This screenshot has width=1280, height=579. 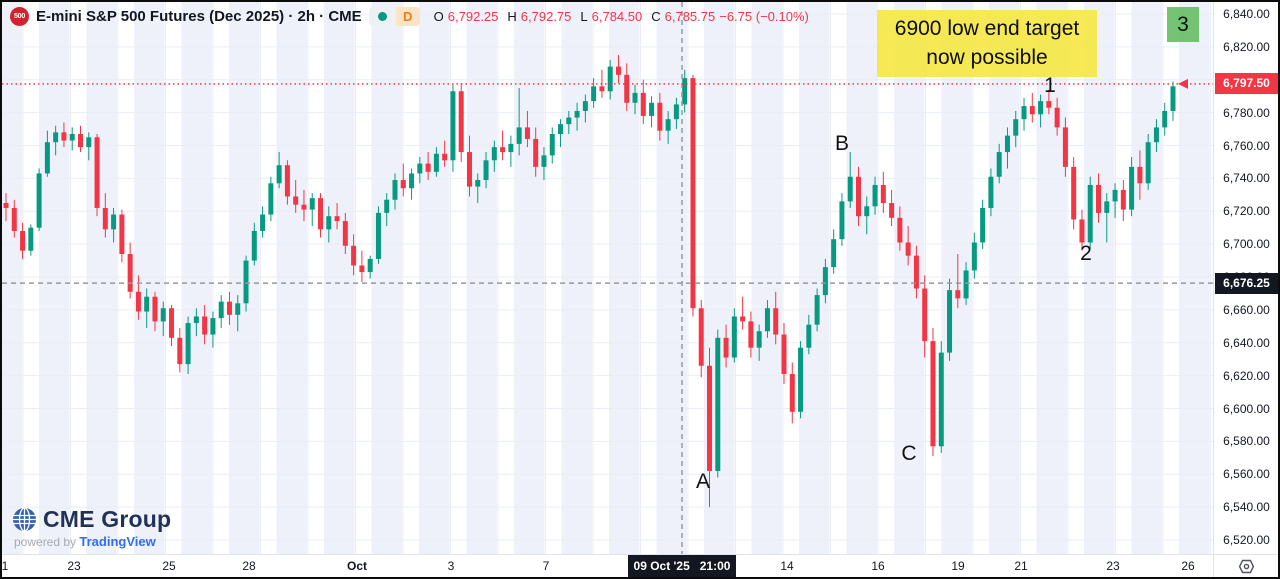 What do you see at coordinates (690, 16) in the screenshot?
I see `close-value: 6,785.75` at bounding box center [690, 16].